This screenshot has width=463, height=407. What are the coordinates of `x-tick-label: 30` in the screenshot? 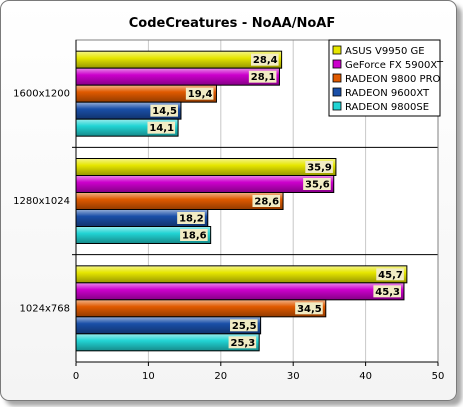 It's located at (293, 376).